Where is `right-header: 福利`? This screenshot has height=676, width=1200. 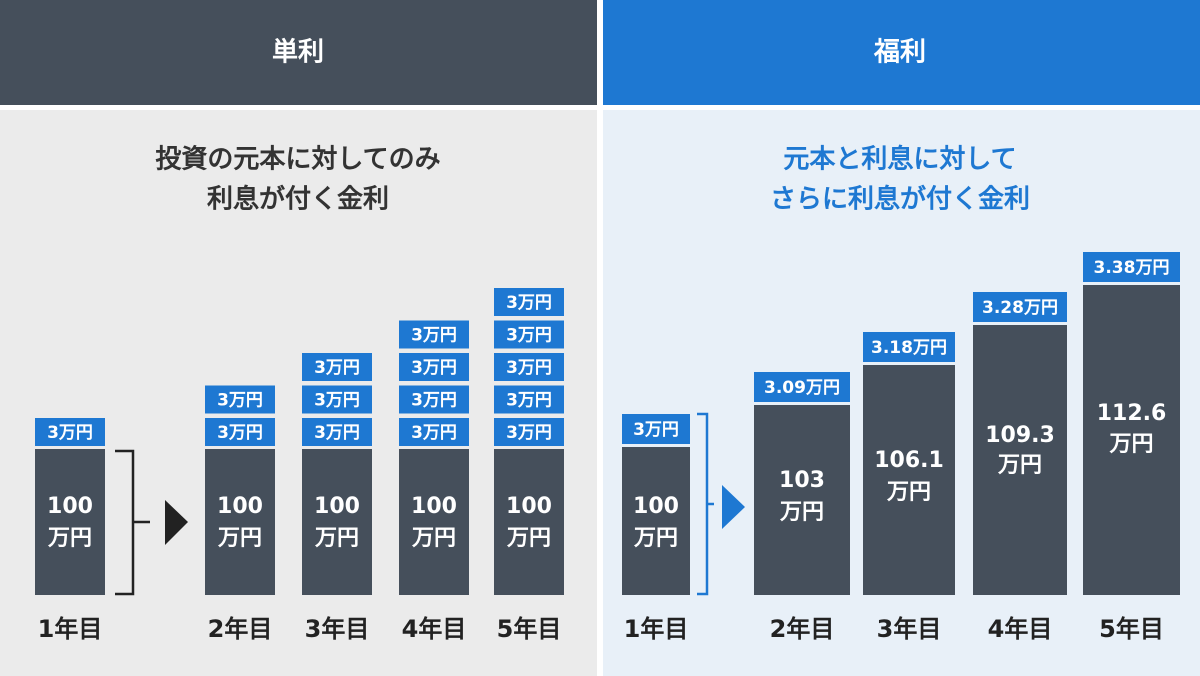 right-header: 福利 is located at coordinates (899, 53).